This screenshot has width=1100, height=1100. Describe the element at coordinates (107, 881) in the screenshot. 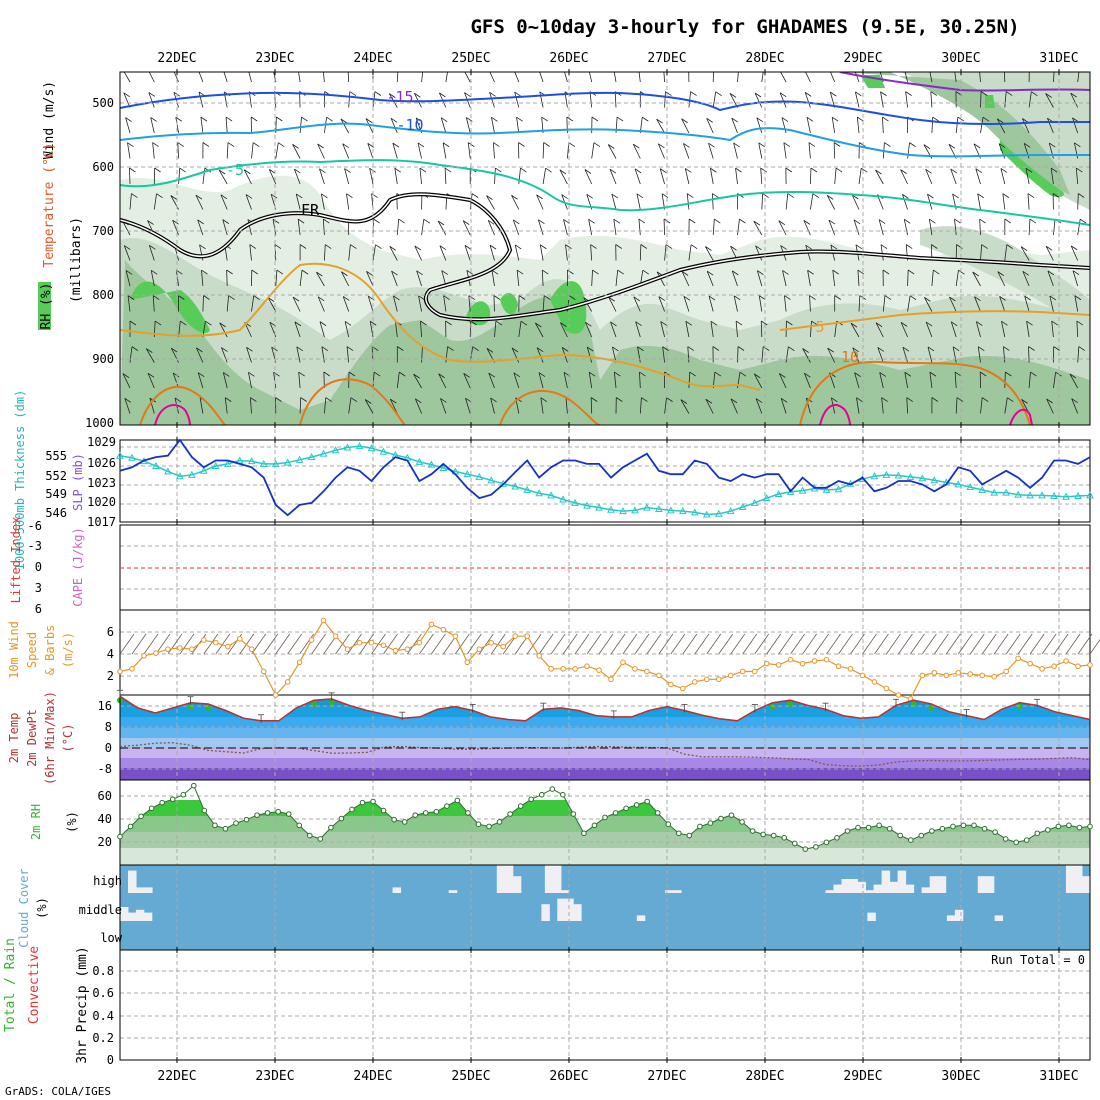

I see `cloud-level-label: high` at that location.